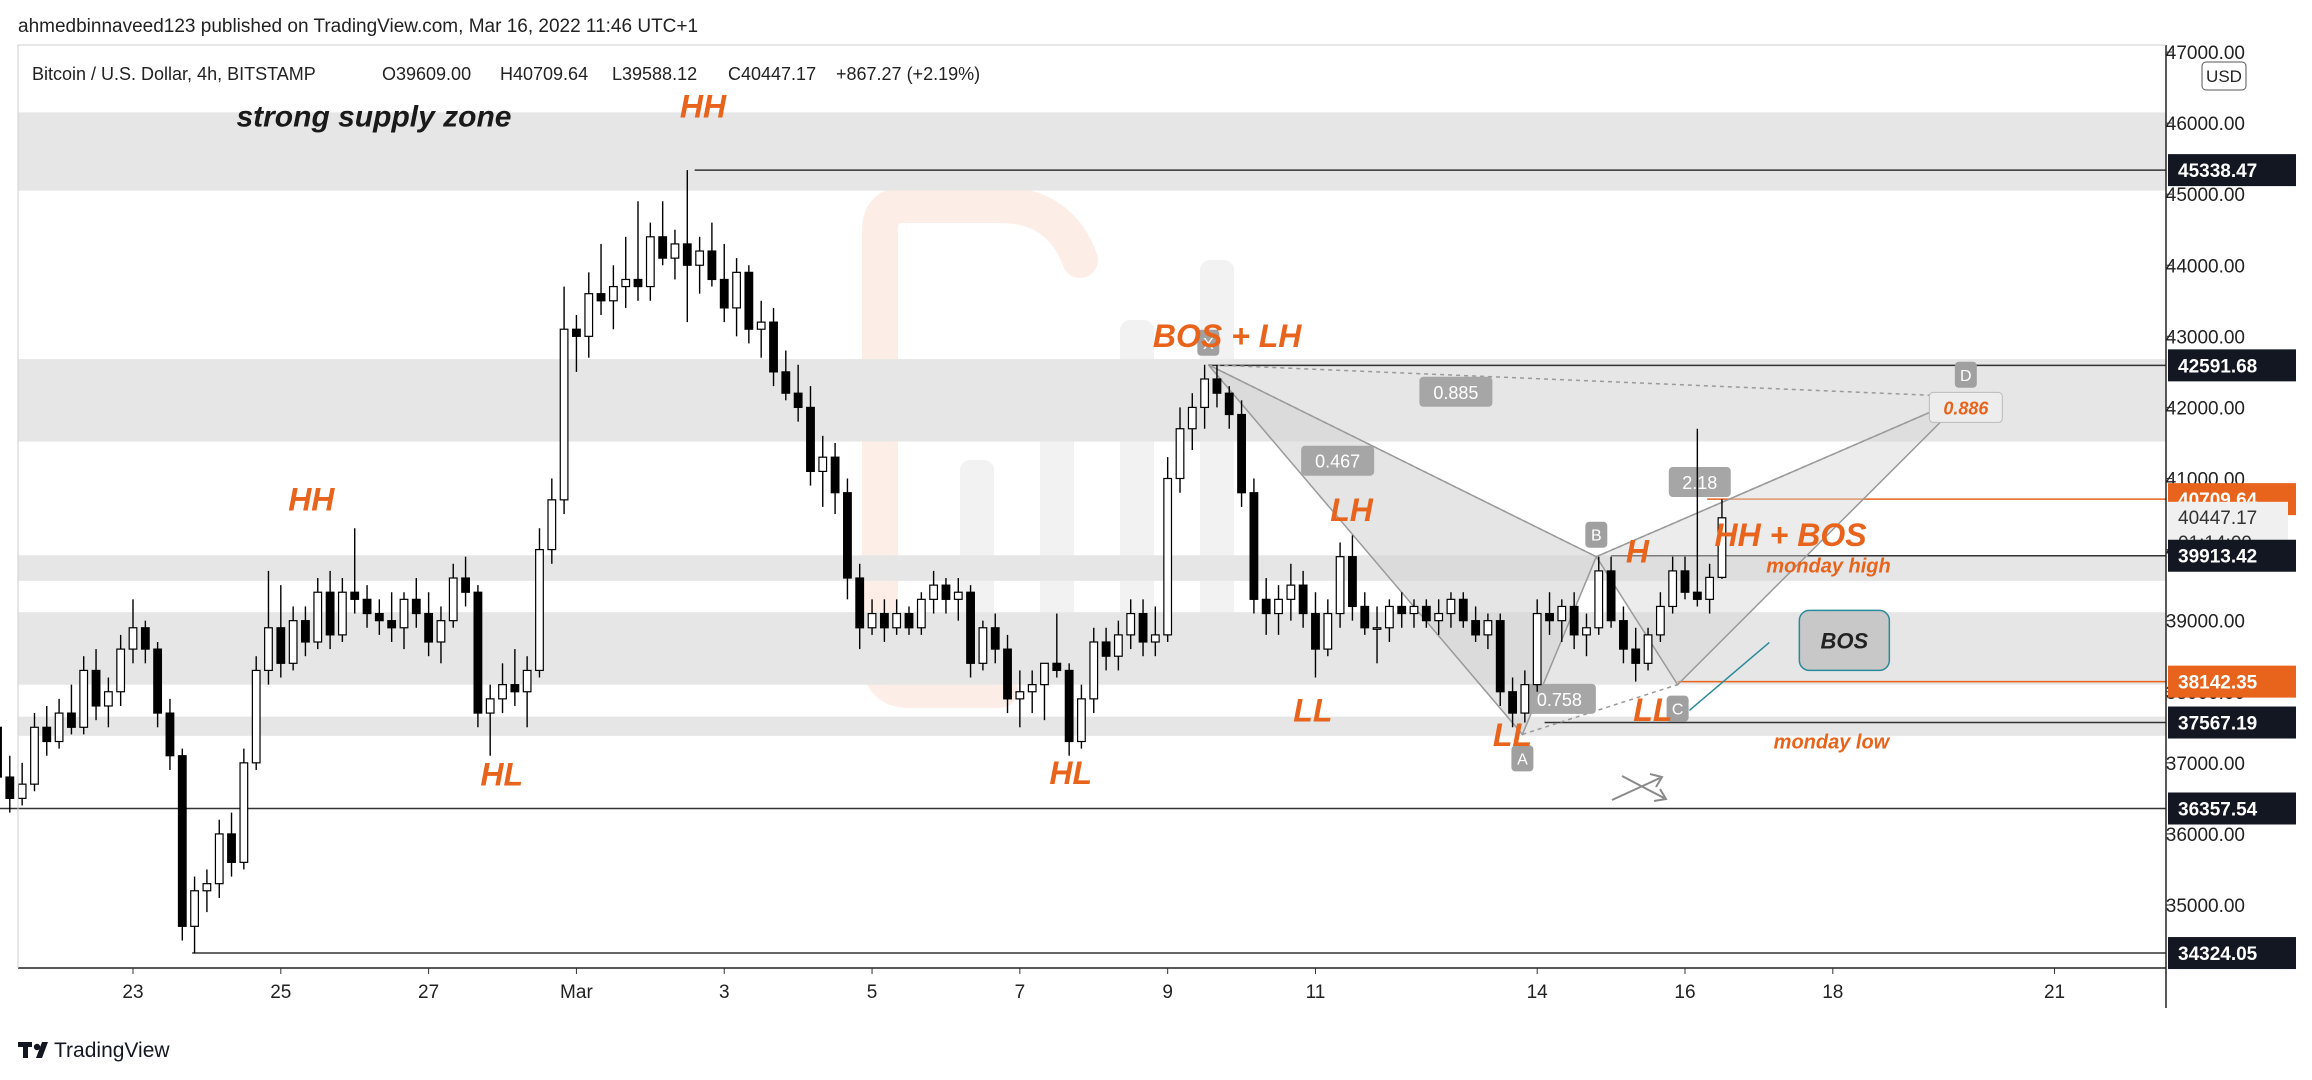 Image resolution: width=2312 pixels, height=1080 pixels. What do you see at coordinates (2205, 124) in the screenshot?
I see `y-tick-label: 46000.00` at bounding box center [2205, 124].